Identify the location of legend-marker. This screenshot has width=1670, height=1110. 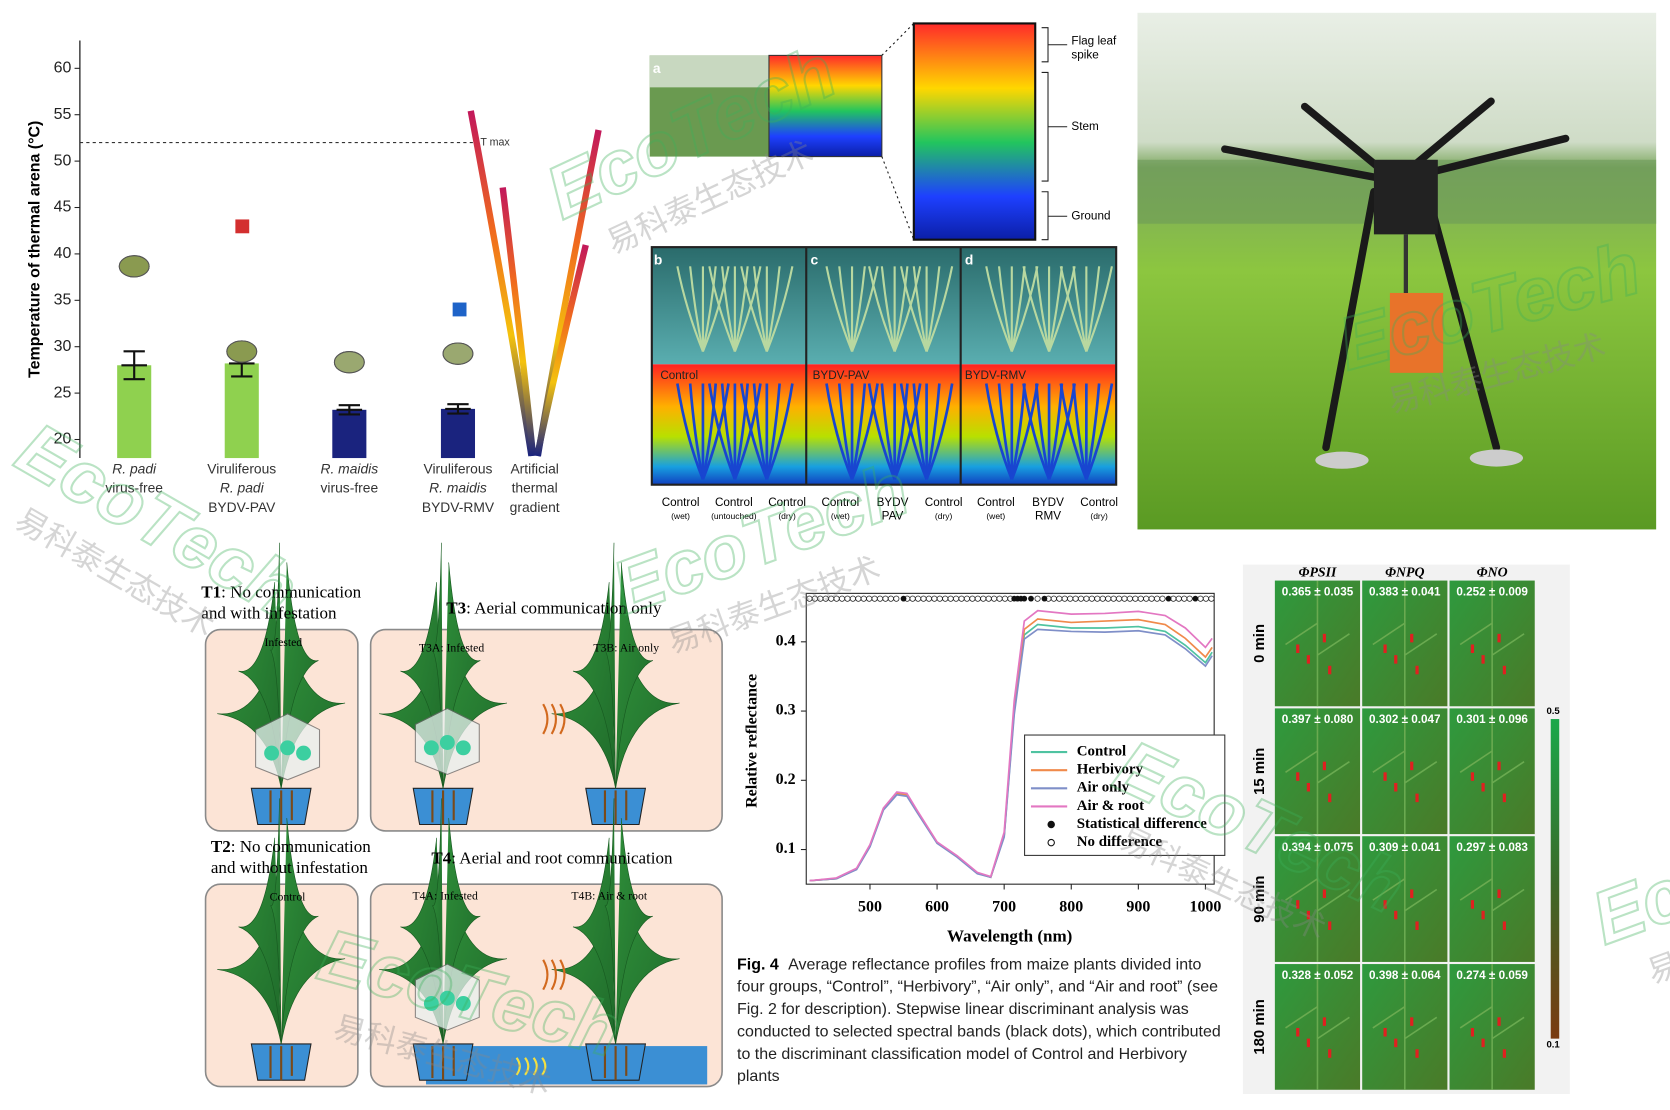
(1051, 842).